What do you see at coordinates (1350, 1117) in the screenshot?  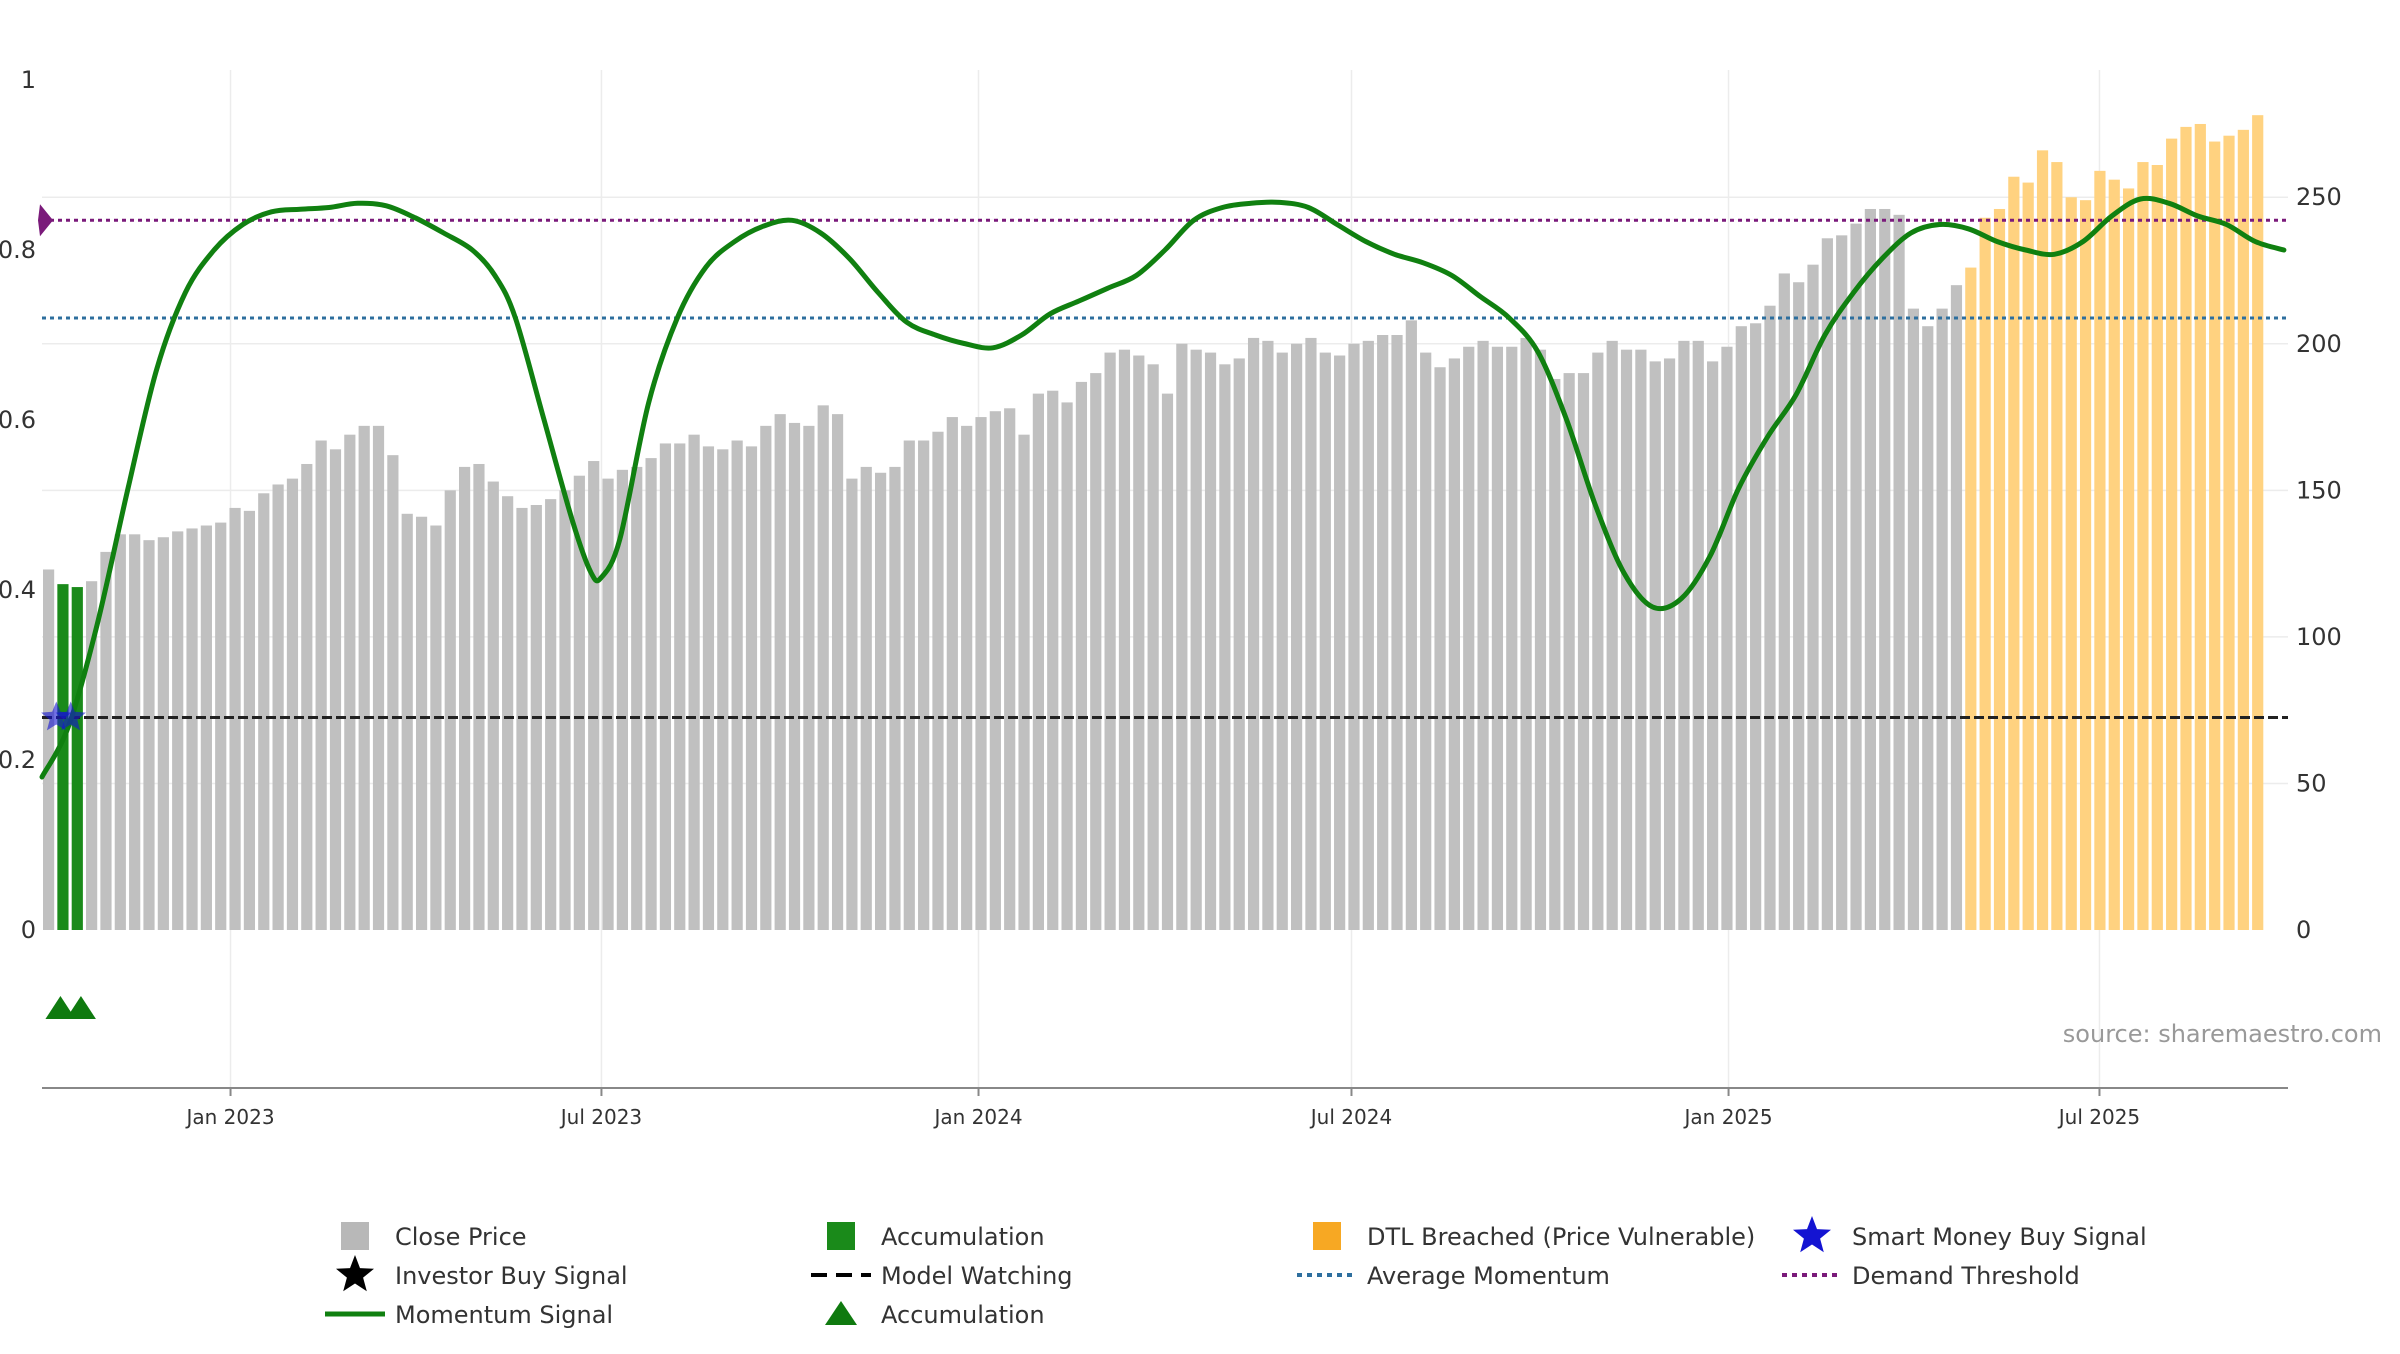 I see `x-tick-label: Jul 2024` at bounding box center [1350, 1117].